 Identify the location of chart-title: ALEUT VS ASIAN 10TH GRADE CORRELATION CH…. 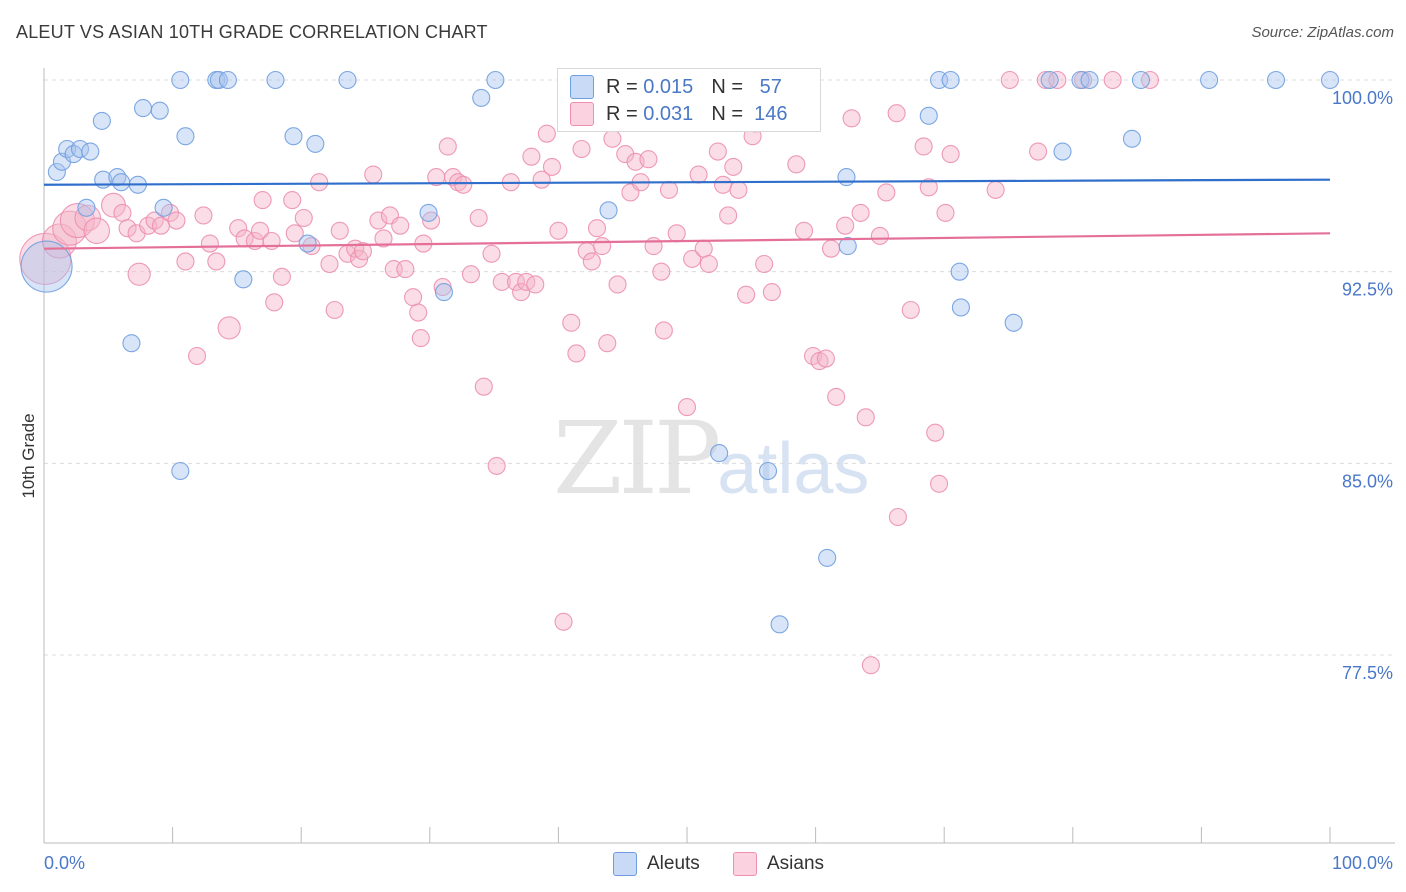
(252, 32).